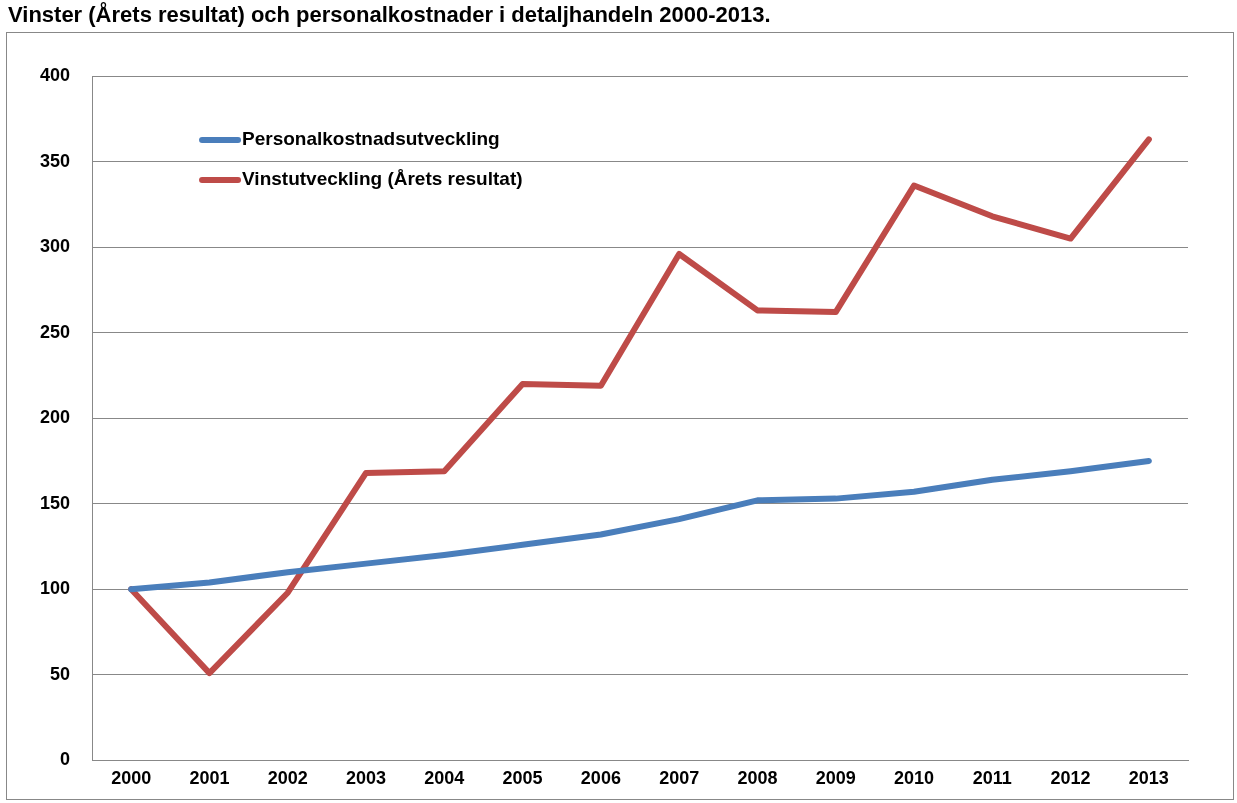  I want to click on x-tick-label: 2013, so click(1148, 778).